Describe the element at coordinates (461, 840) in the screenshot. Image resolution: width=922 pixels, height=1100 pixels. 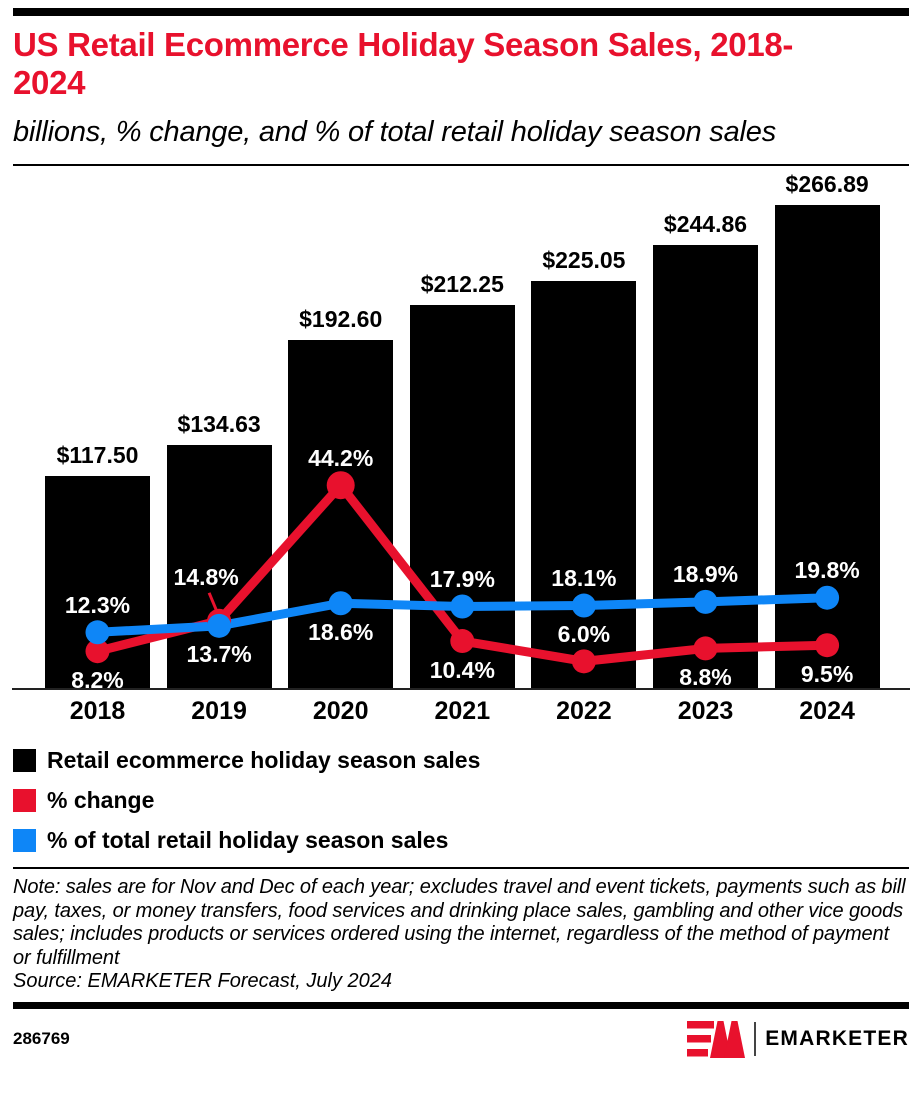
I see `legend-item-pct-of-total: % of total retail holiday season sales` at that location.